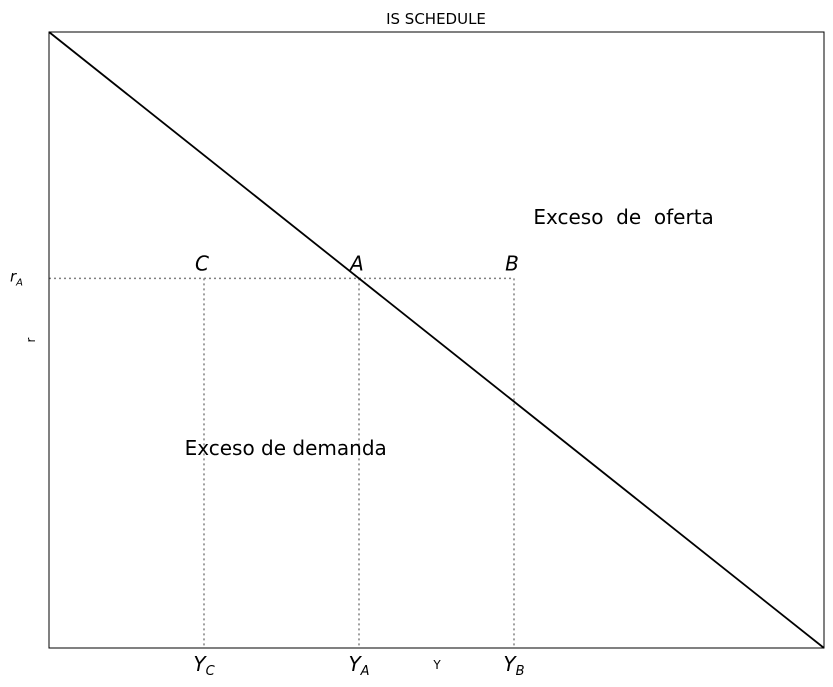 This screenshot has height=687, width=833. Describe the element at coordinates (202, 263) in the screenshot. I see `point-label-c: C` at that location.